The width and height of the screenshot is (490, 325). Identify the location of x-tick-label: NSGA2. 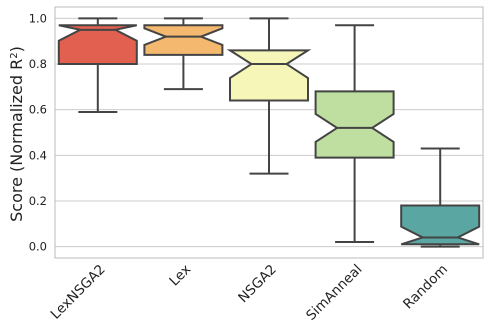
(257, 284).